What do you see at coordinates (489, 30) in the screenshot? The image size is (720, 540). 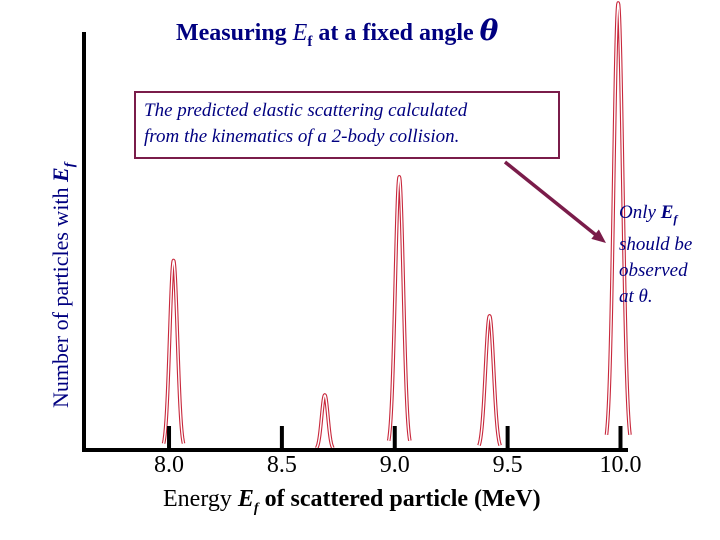 I see `chart-title-symbol: θ` at bounding box center [489, 30].